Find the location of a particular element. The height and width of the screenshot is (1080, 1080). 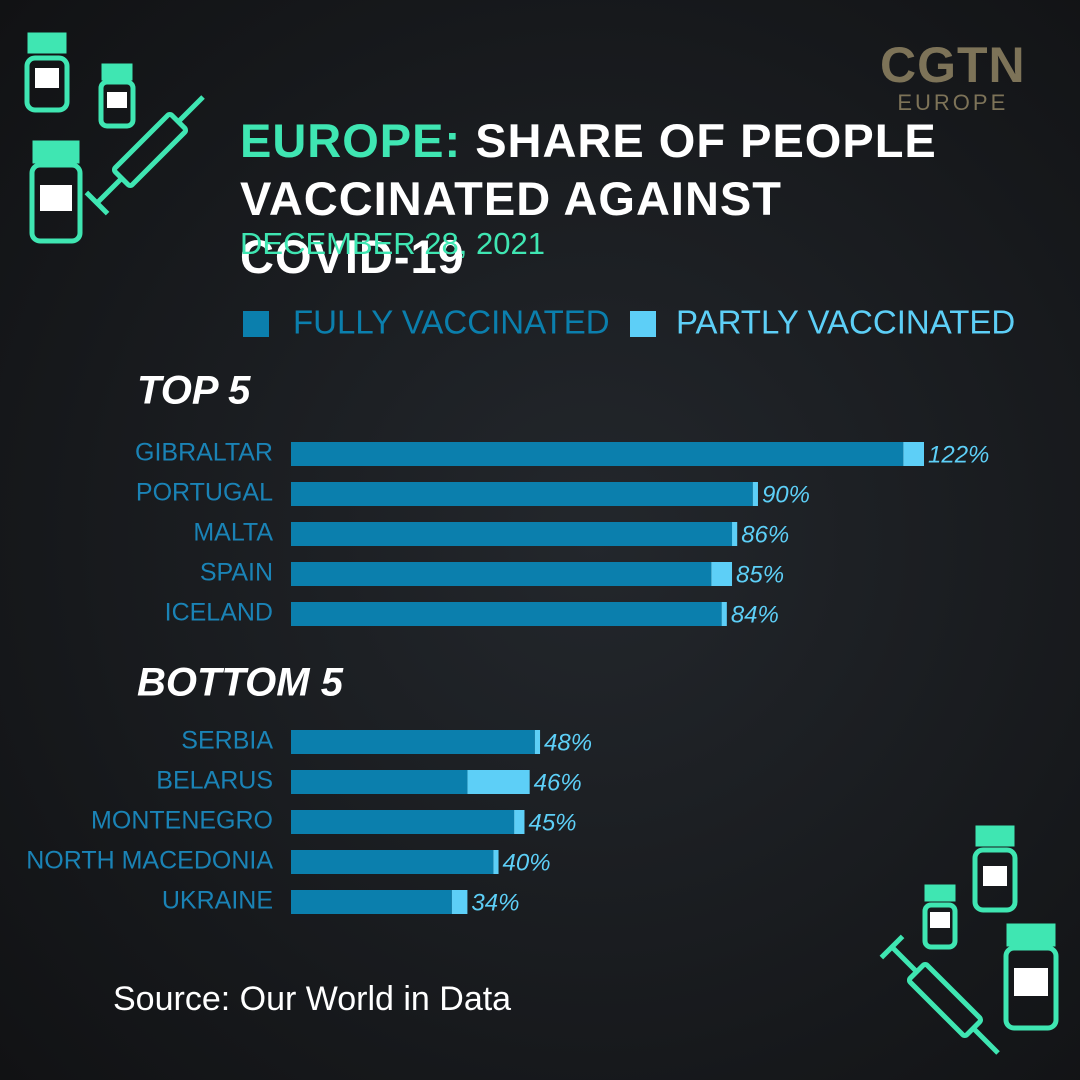

category-label: MALTA is located at coordinates (233, 533).